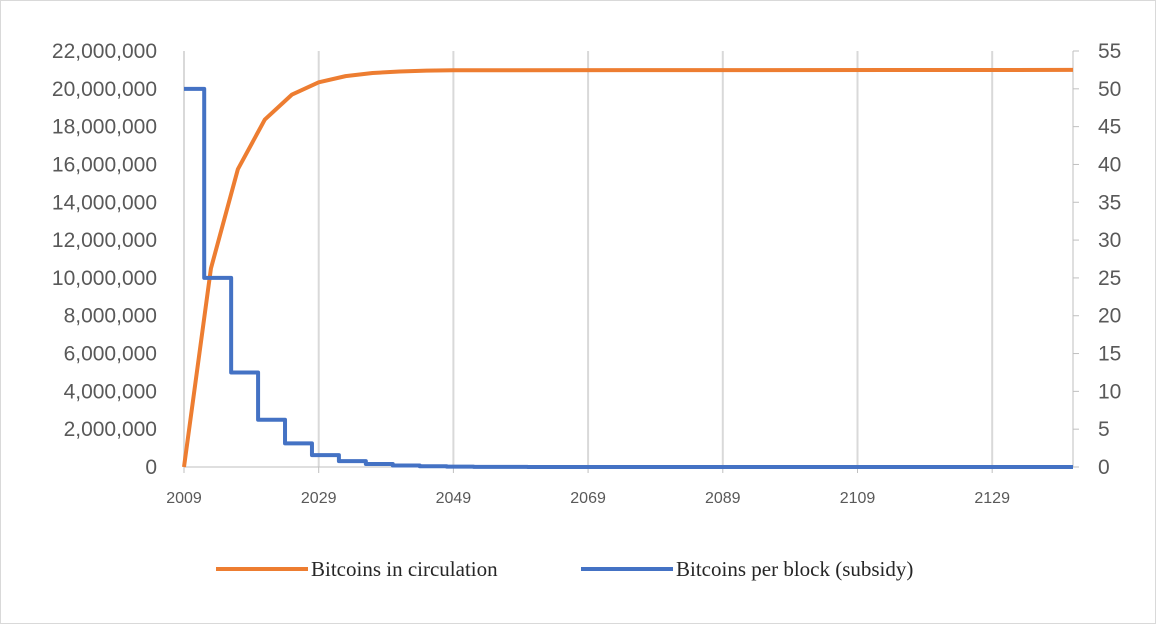 The image size is (1156, 624). What do you see at coordinates (1109, 127) in the screenshot?
I see `y-right-tick-label: 45` at bounding box center [1109, 127].